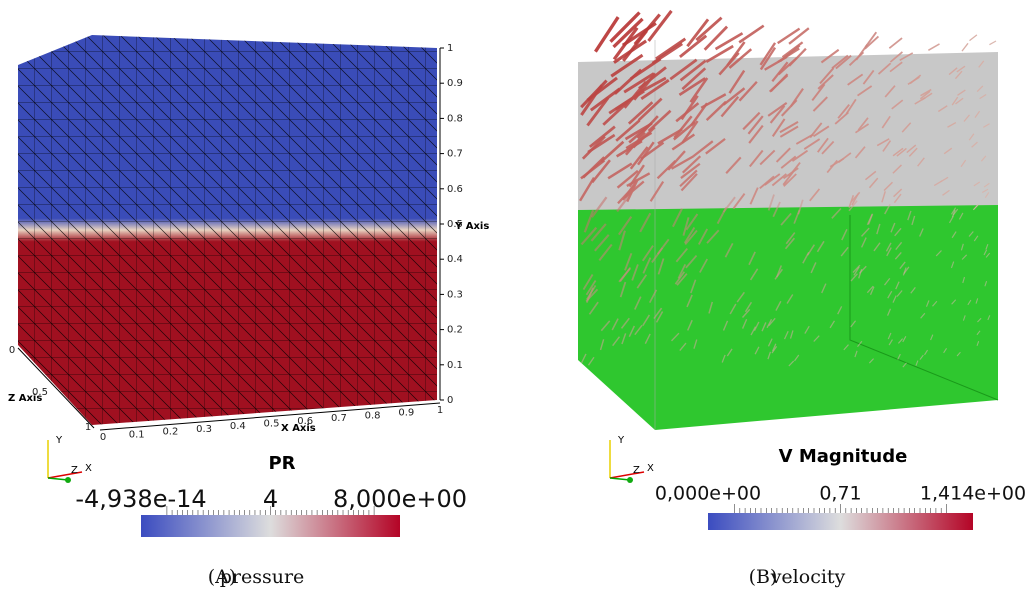 This screenshot has height=599, width=1032. What do you see at coordinates (455, 118) in the screenshot?
I see `y-tick-label: 0.8` at bounding box center [455, 118].